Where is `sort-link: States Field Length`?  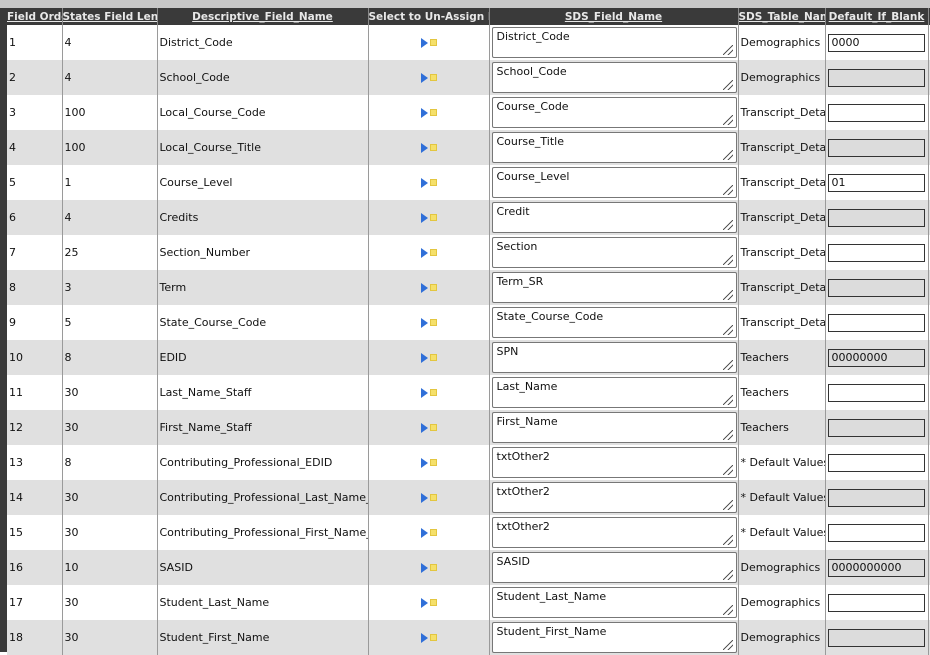 sort-link: States Field Length is located at coordinates (109, 16).